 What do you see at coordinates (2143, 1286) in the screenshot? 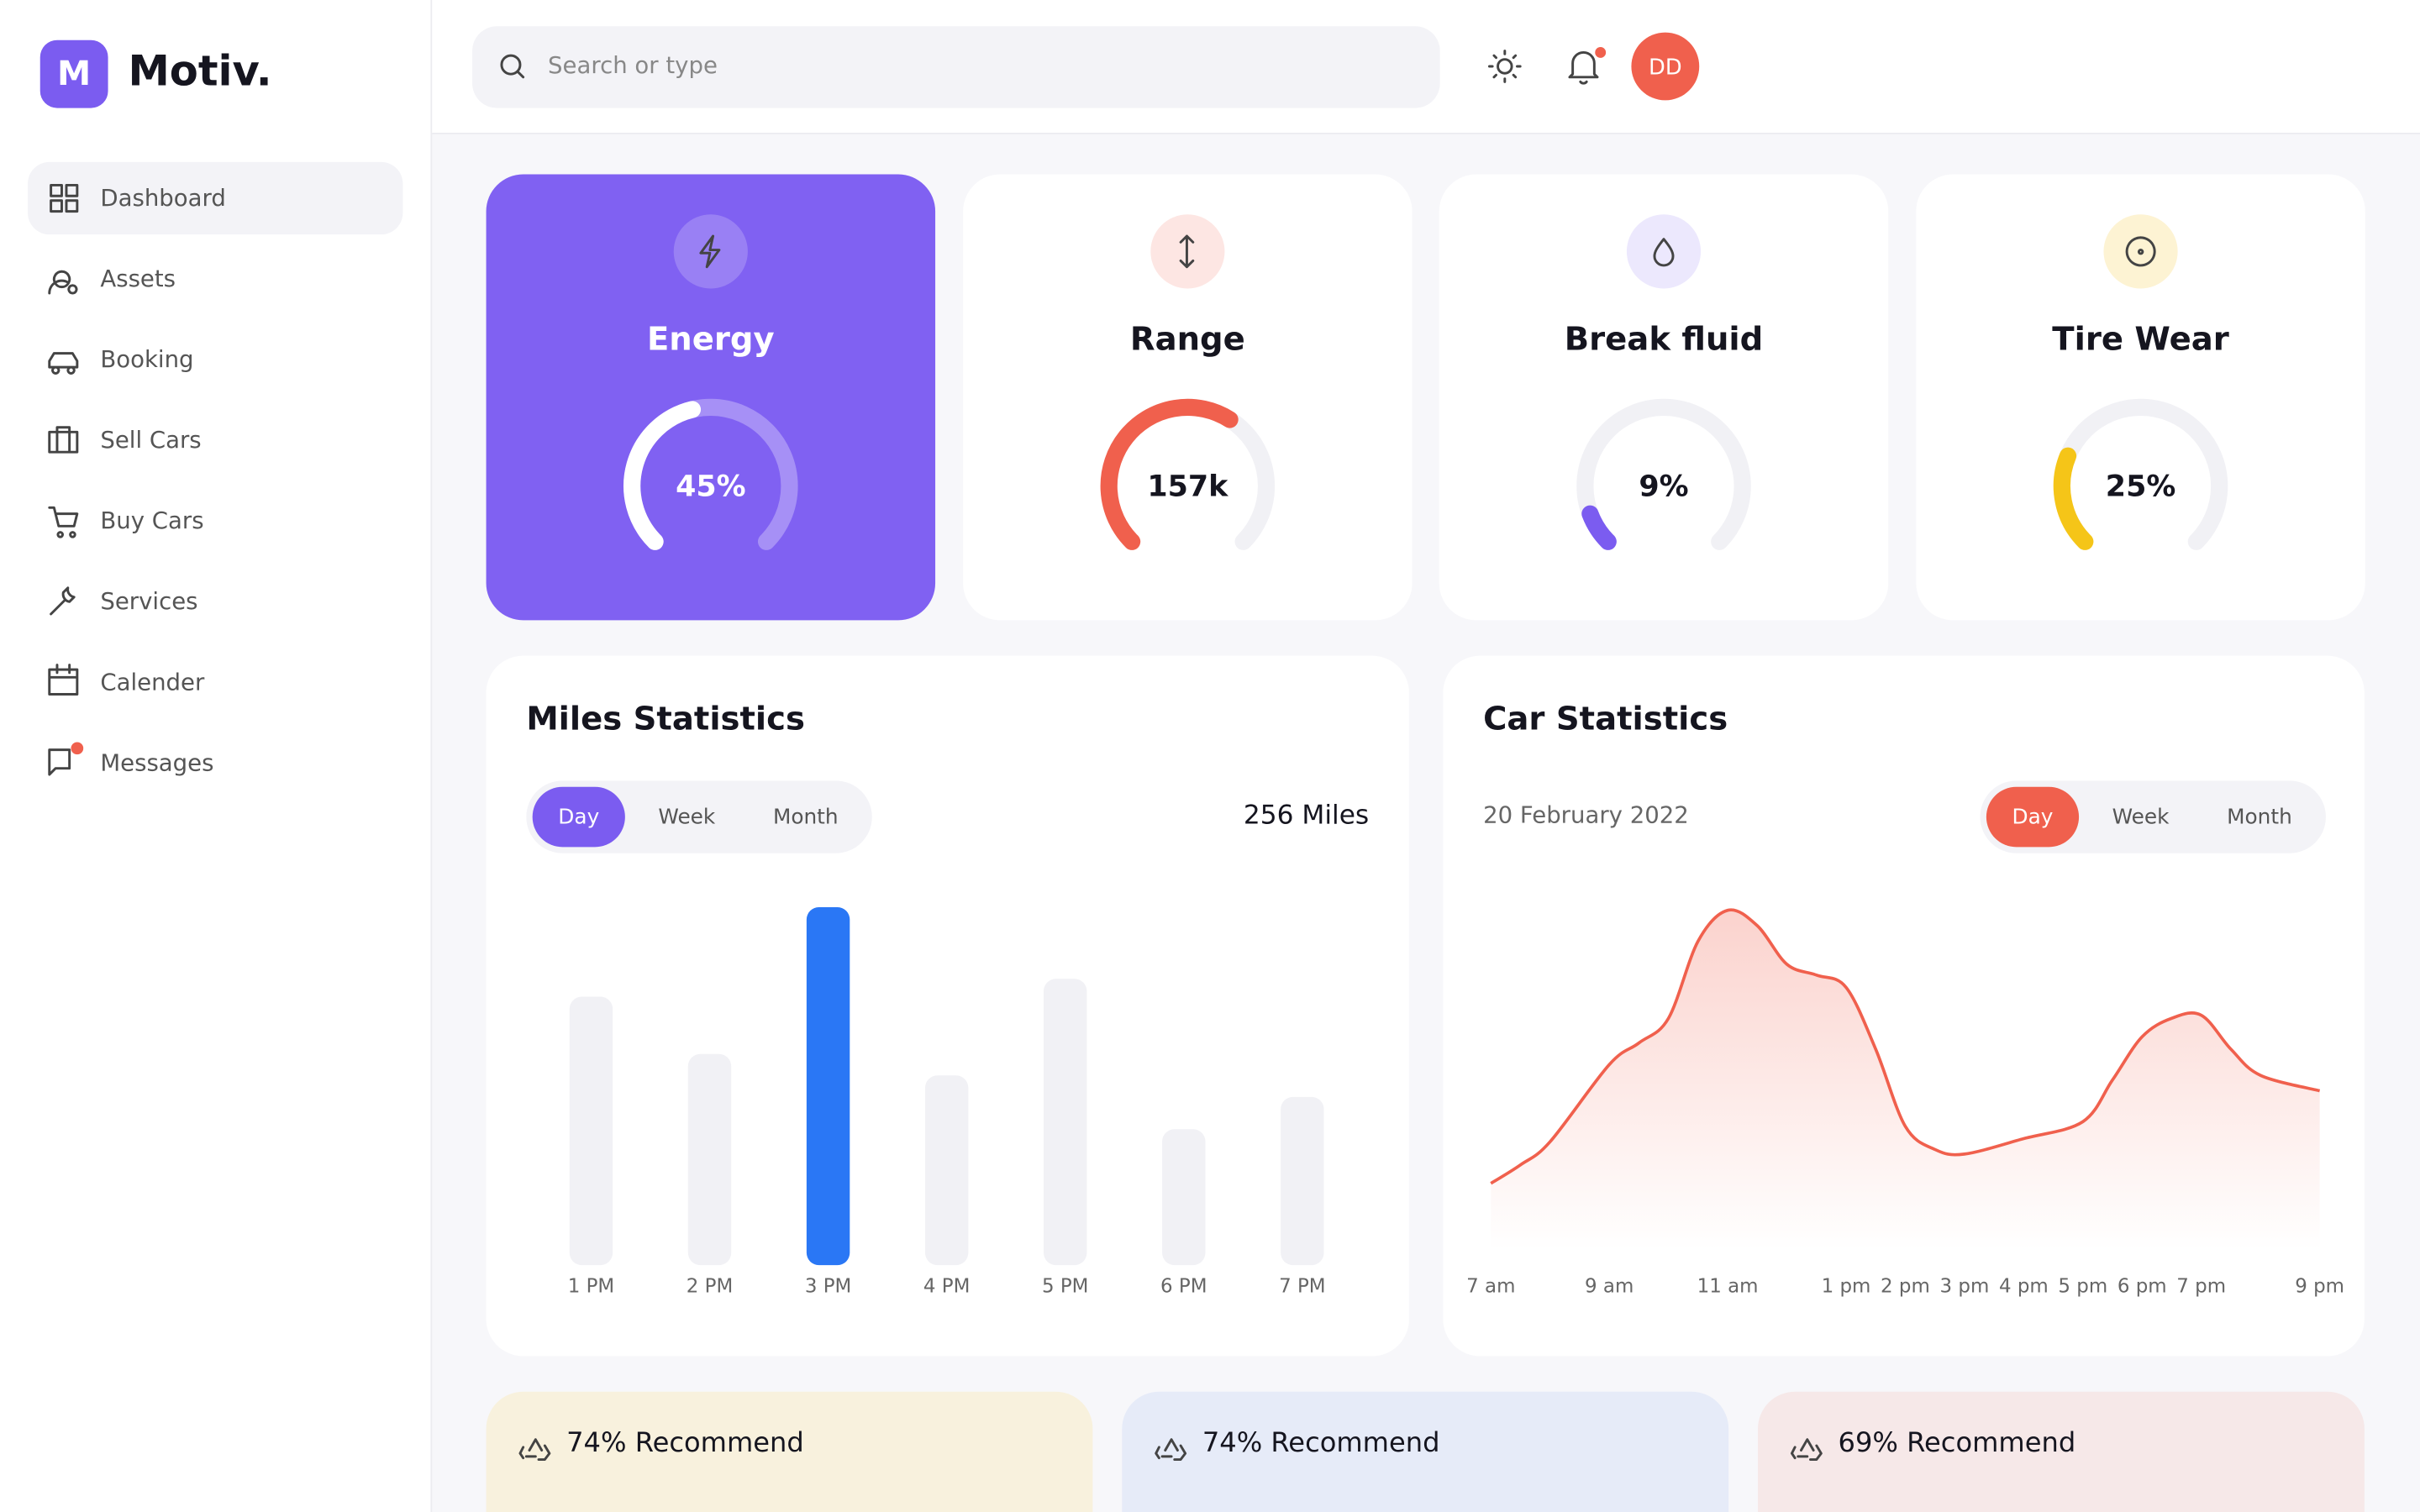
I see `x-tick-label: 6 pm` at bounding box center [2143, 1286].